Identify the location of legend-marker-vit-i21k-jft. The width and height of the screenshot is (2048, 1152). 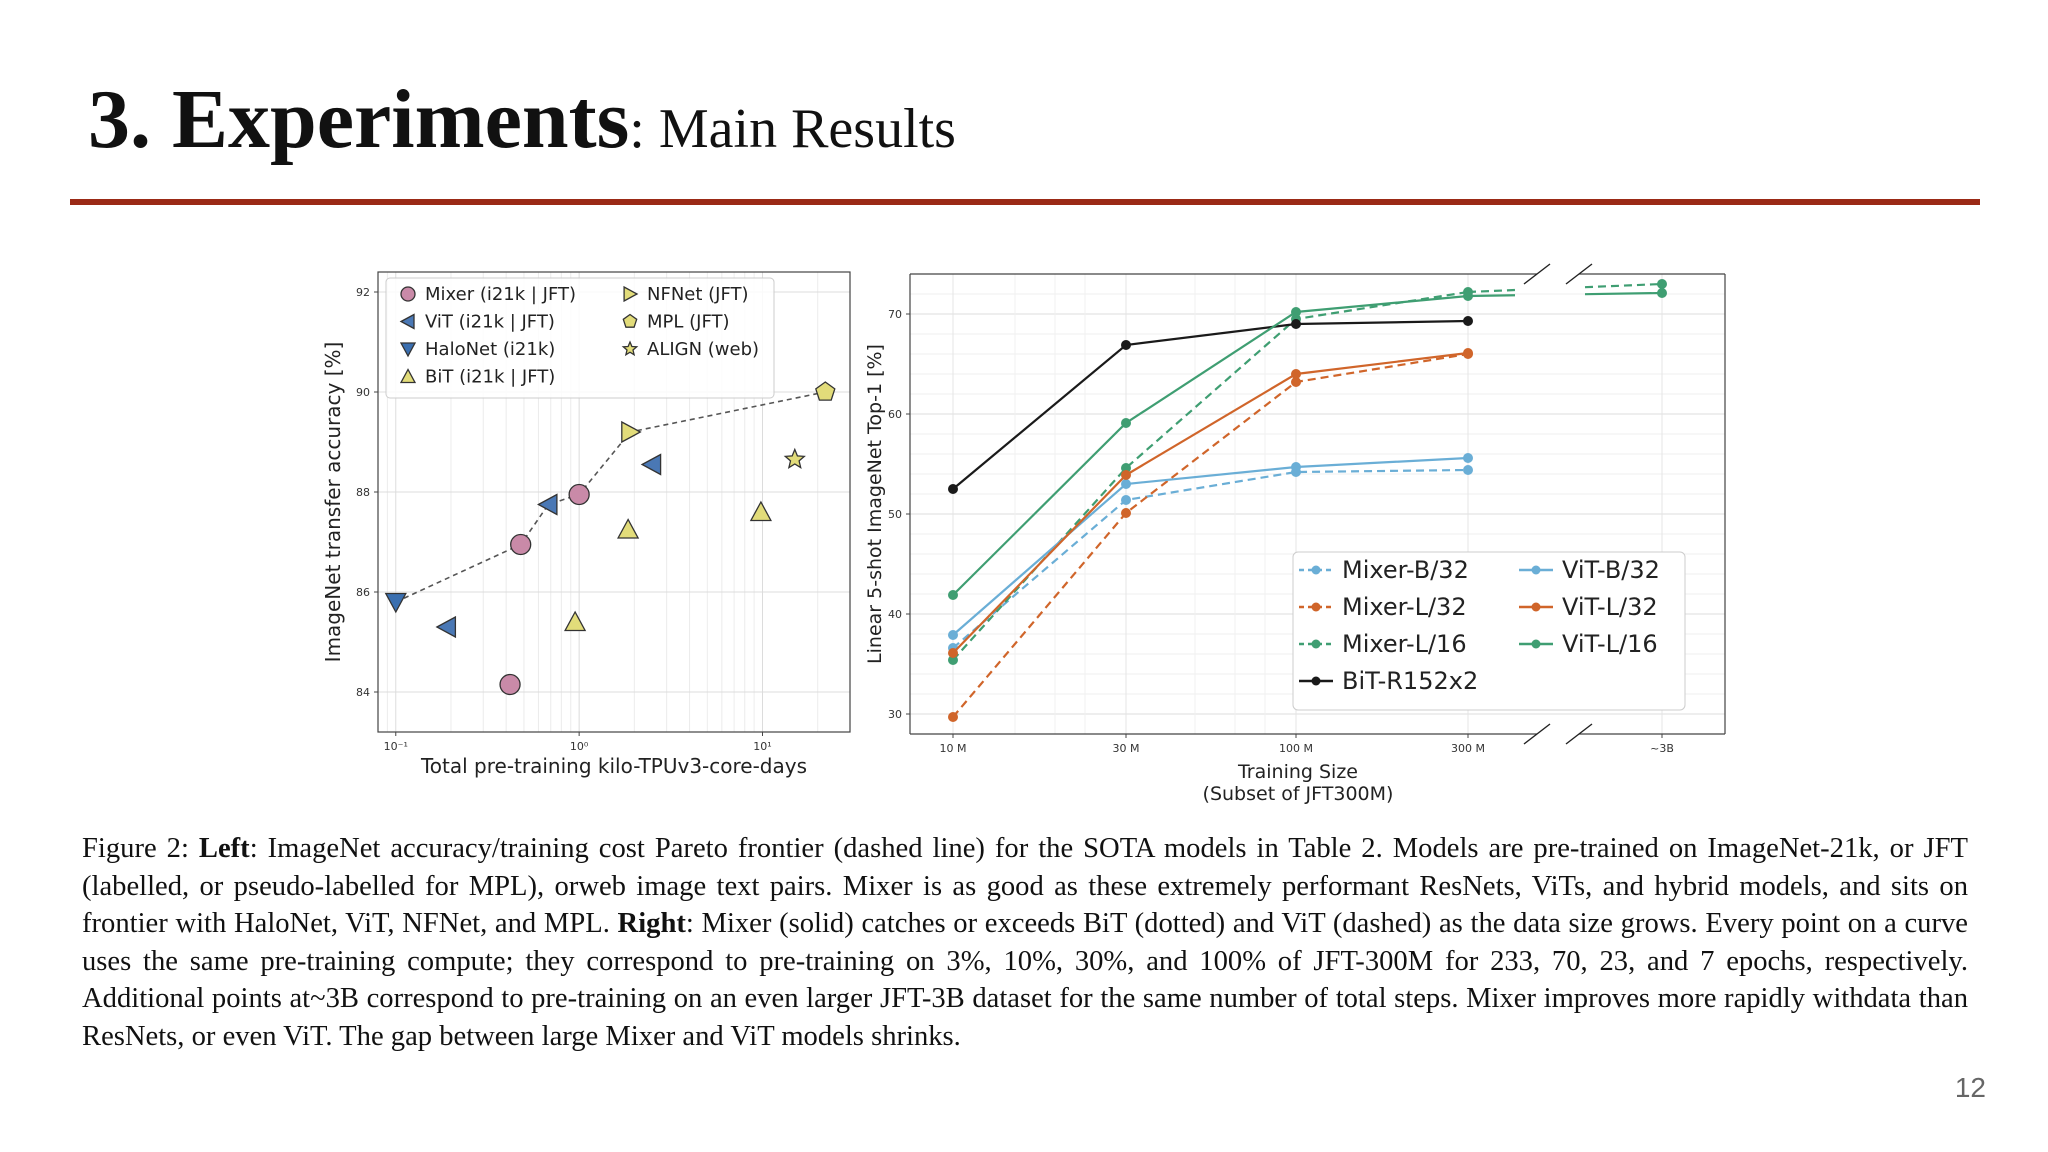
(407, 321).